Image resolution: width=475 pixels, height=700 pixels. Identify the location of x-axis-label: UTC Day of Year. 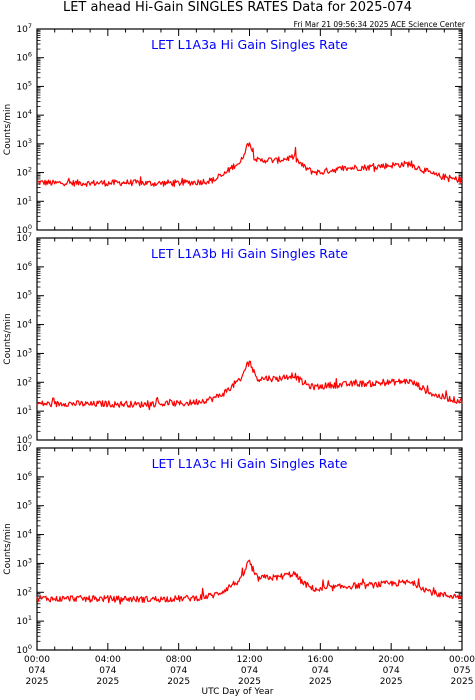
(237, 692).